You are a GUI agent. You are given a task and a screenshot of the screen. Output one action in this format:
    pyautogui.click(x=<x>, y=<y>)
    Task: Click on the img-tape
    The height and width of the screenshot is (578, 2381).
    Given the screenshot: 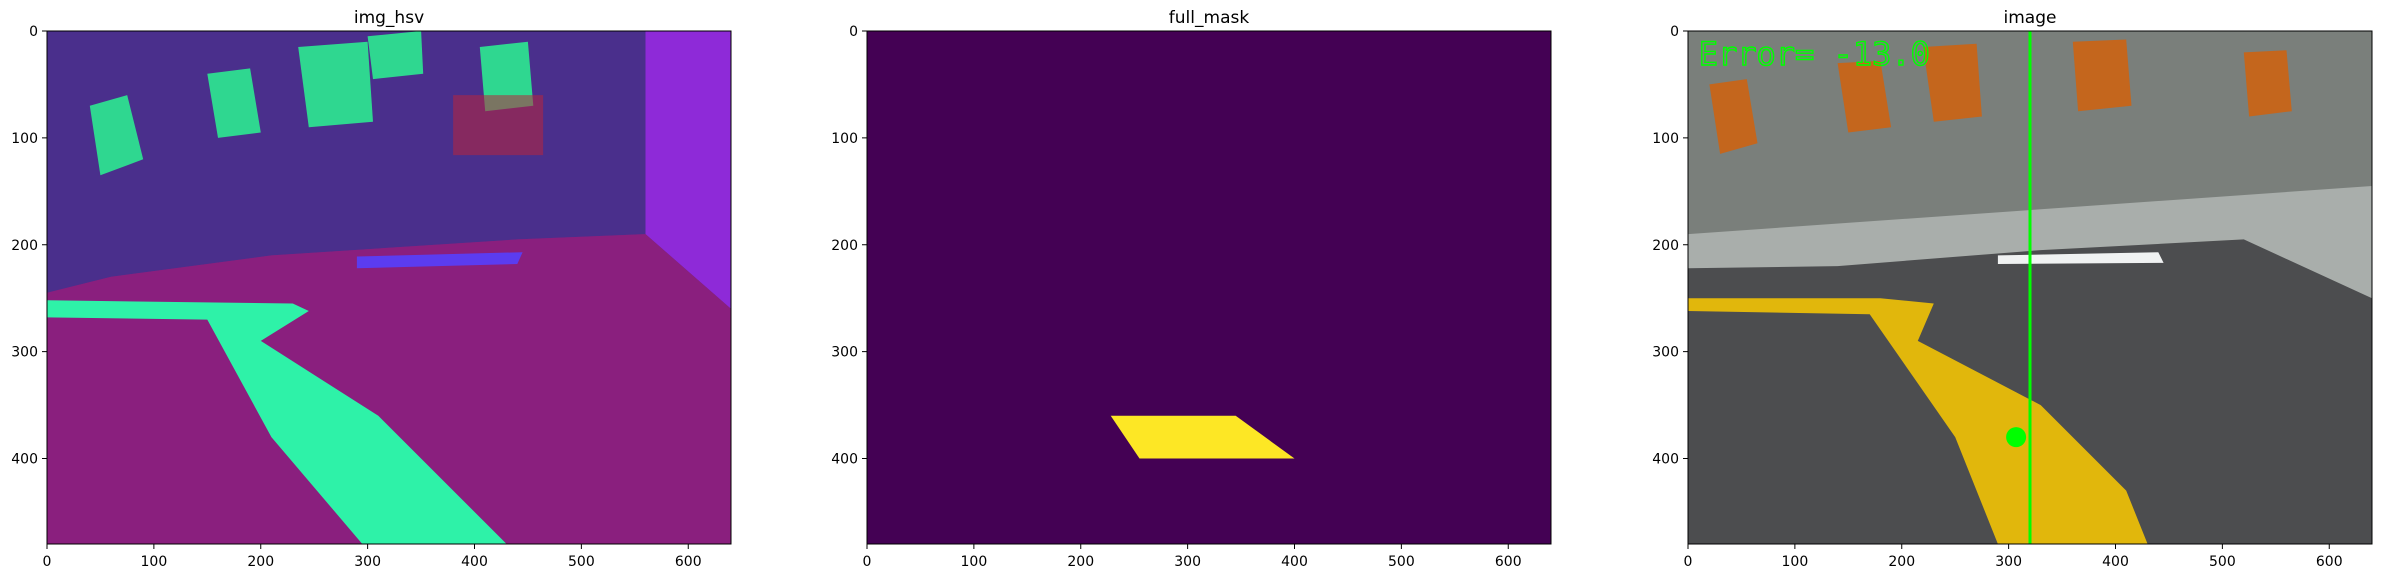 What is the action you would take?
    pyautogui.click(x=1918, y=421)
    